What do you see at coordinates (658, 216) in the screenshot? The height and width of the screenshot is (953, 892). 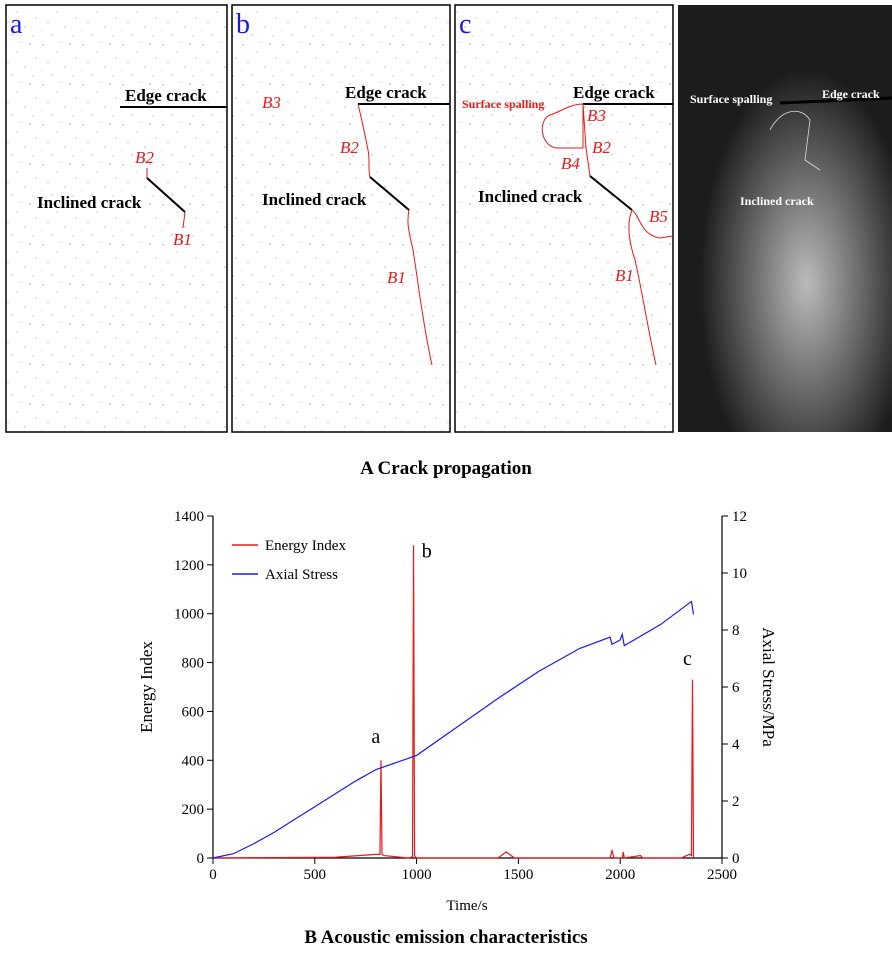 I see `label: B5` at bounding box center [658, 216].